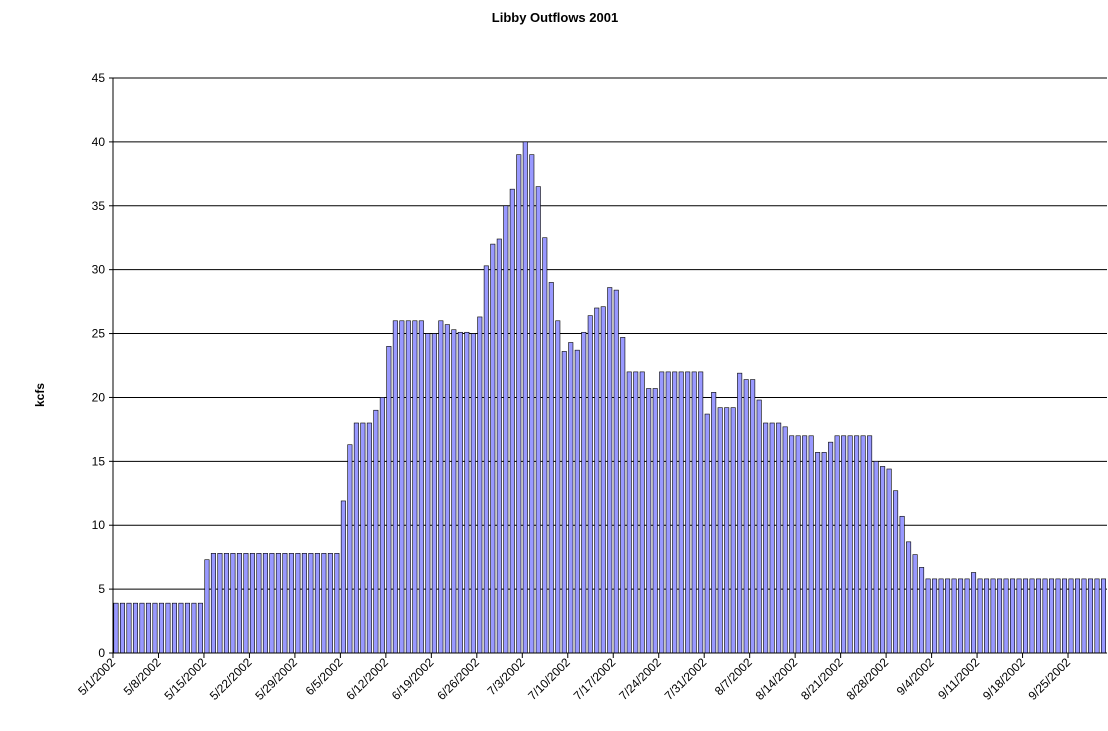 This screenshot has height=731, width=1108. What do you see at coordinates (549, 679) in the screenshot?
I see `x-tick-label: 7/10/2002` at bounding box center [549, 679].